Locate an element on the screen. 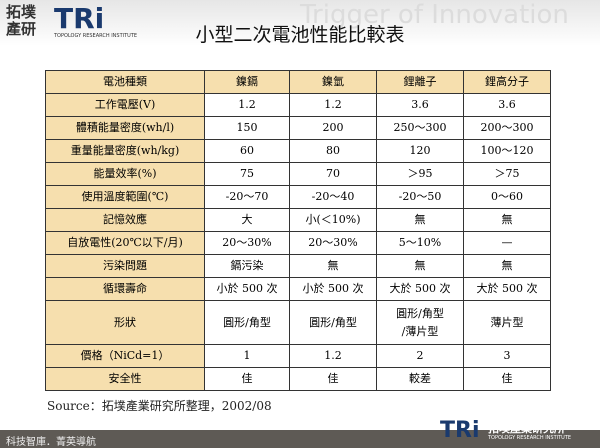 This screenshot has width=600, height=448. table-row: 工作電壓(V) 1.2 1.2 3.6 3.6 is located at coordinates (298, 105).